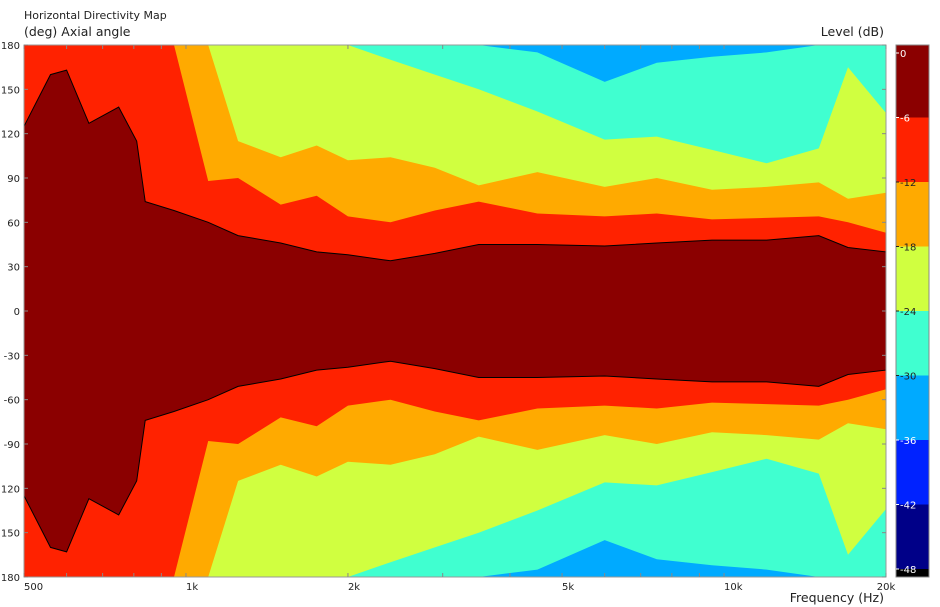  Describe the element at coordinates (12, 356) in the screenshot. I see `y-tick-label: -30` at that location.